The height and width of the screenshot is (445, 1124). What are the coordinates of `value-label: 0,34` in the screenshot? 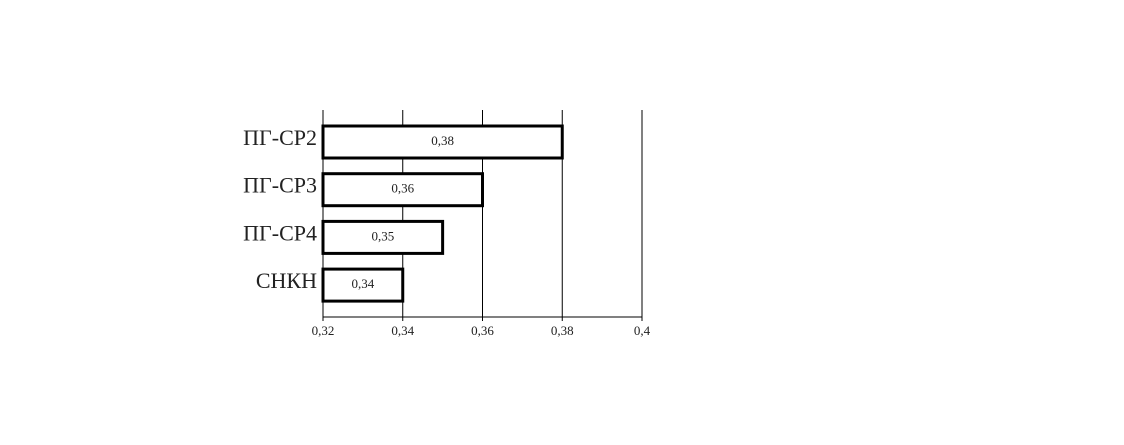 It's located at (363, 283).